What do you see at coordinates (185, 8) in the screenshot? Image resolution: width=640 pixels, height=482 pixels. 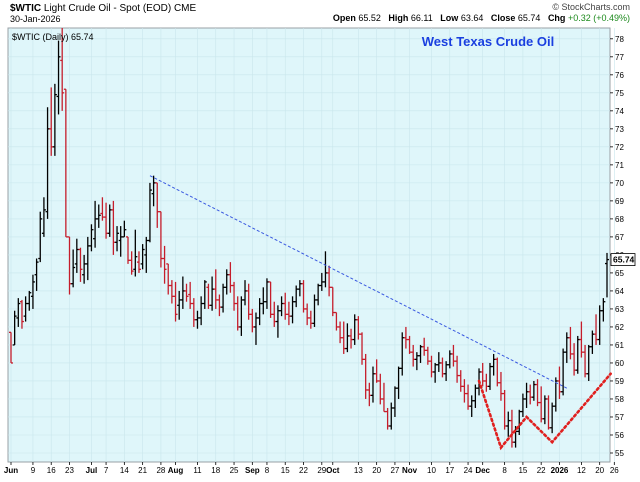 I see `exchange: CME` at bounding box center [185, 8].